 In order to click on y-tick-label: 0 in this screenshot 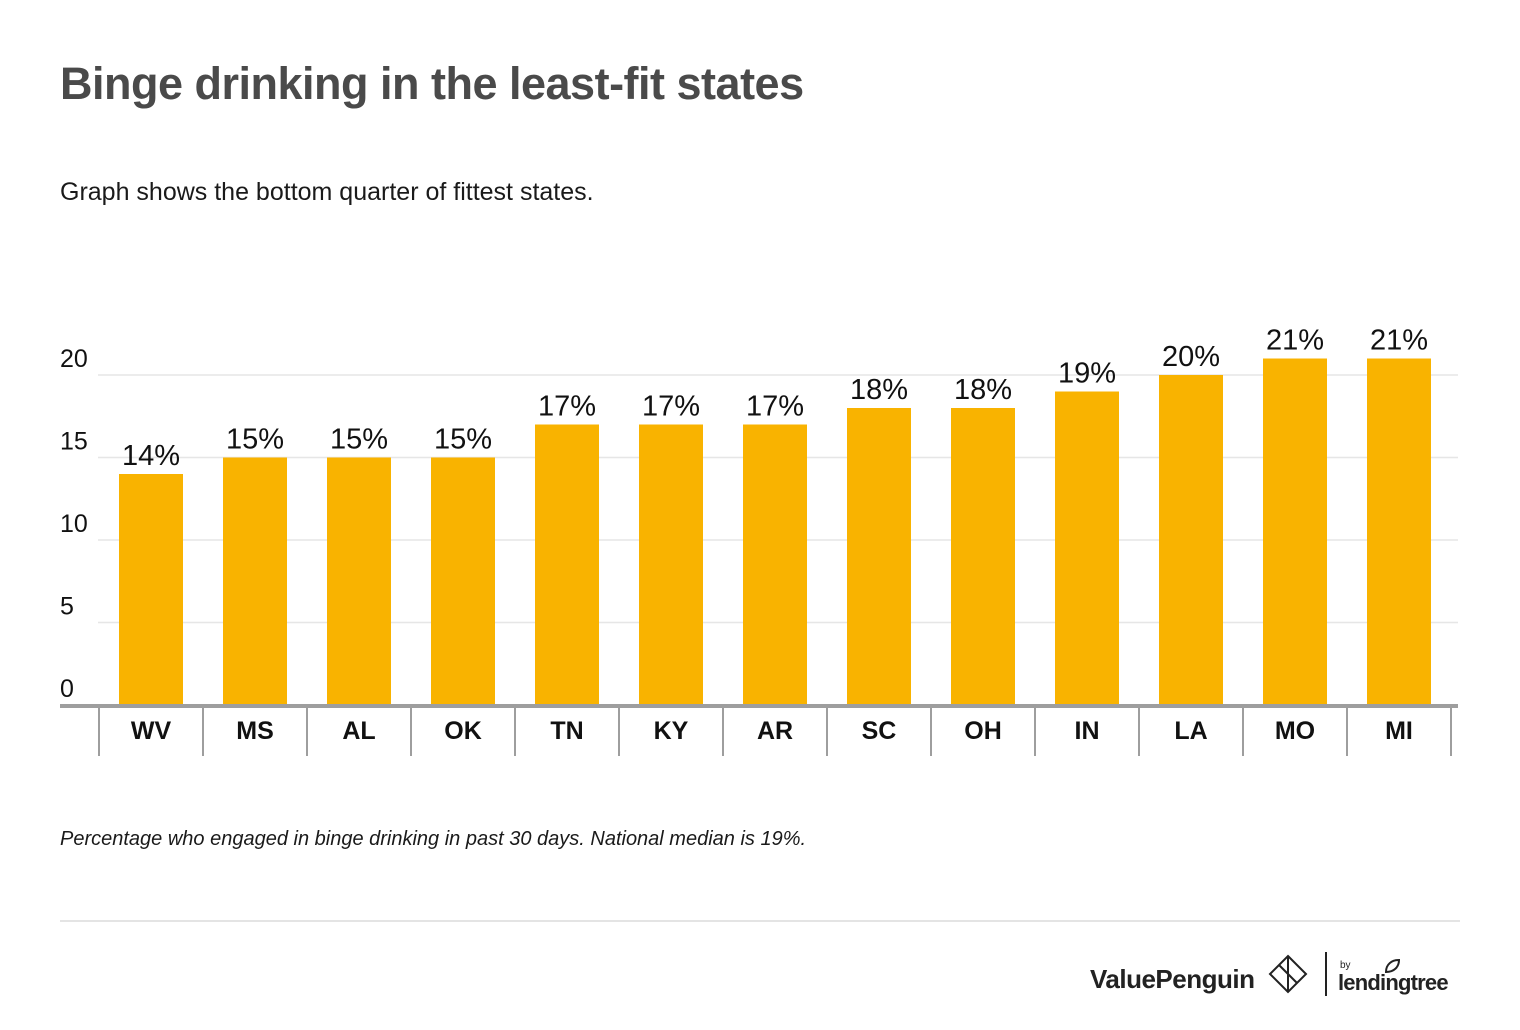, I will do `click(67, 689)`.